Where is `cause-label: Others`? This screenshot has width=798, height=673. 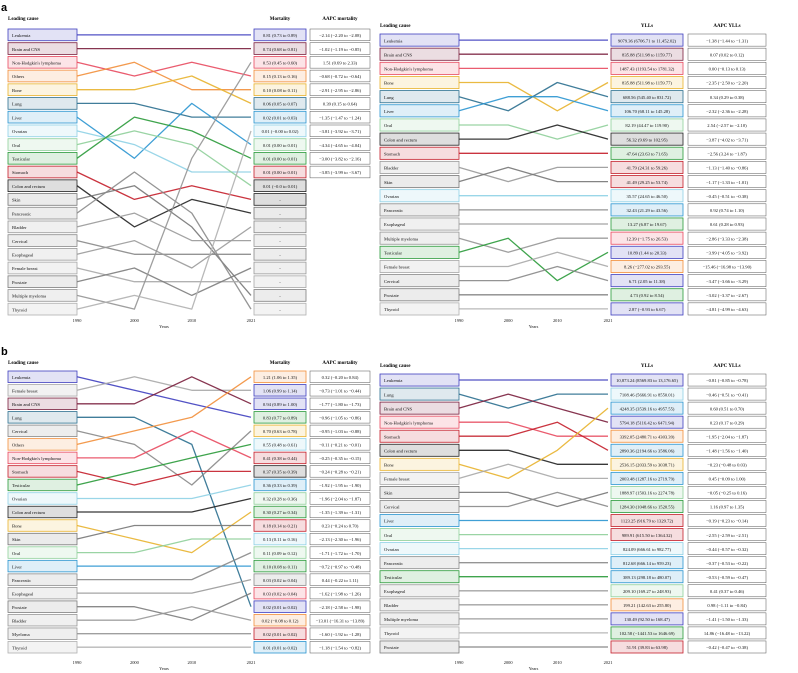
cause-label: Others is located at coordinates (18, 76).